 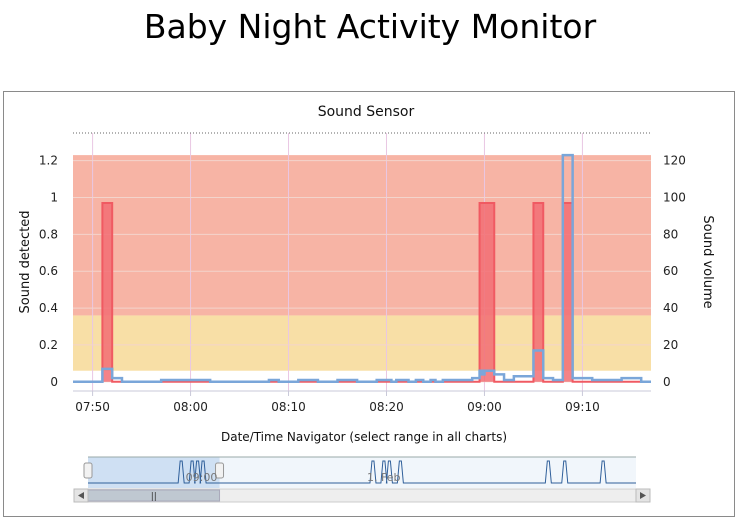 What do you see at coordinates (88, 470) in the screenshot?
I see `navigator-left-handle` at bounding box center [88, 470].